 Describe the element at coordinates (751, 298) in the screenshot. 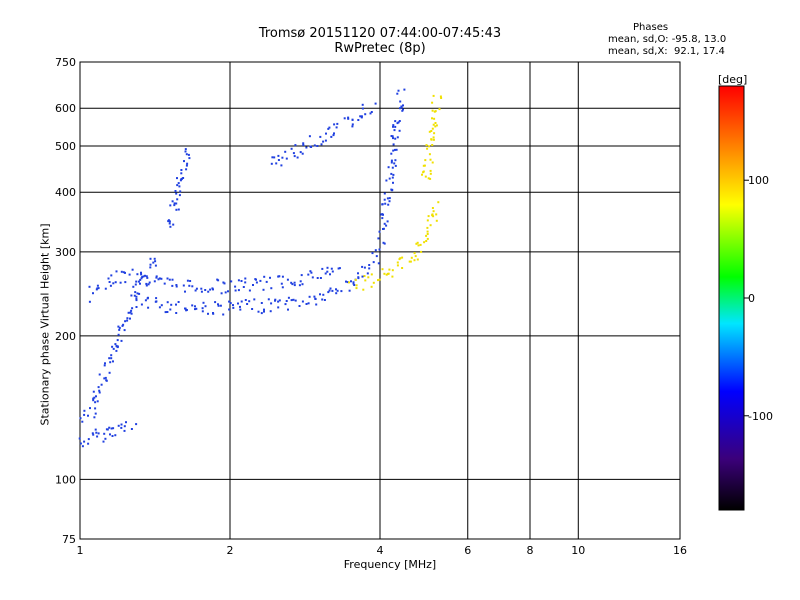

I see `colorbar-tick-label: 0` at that location.